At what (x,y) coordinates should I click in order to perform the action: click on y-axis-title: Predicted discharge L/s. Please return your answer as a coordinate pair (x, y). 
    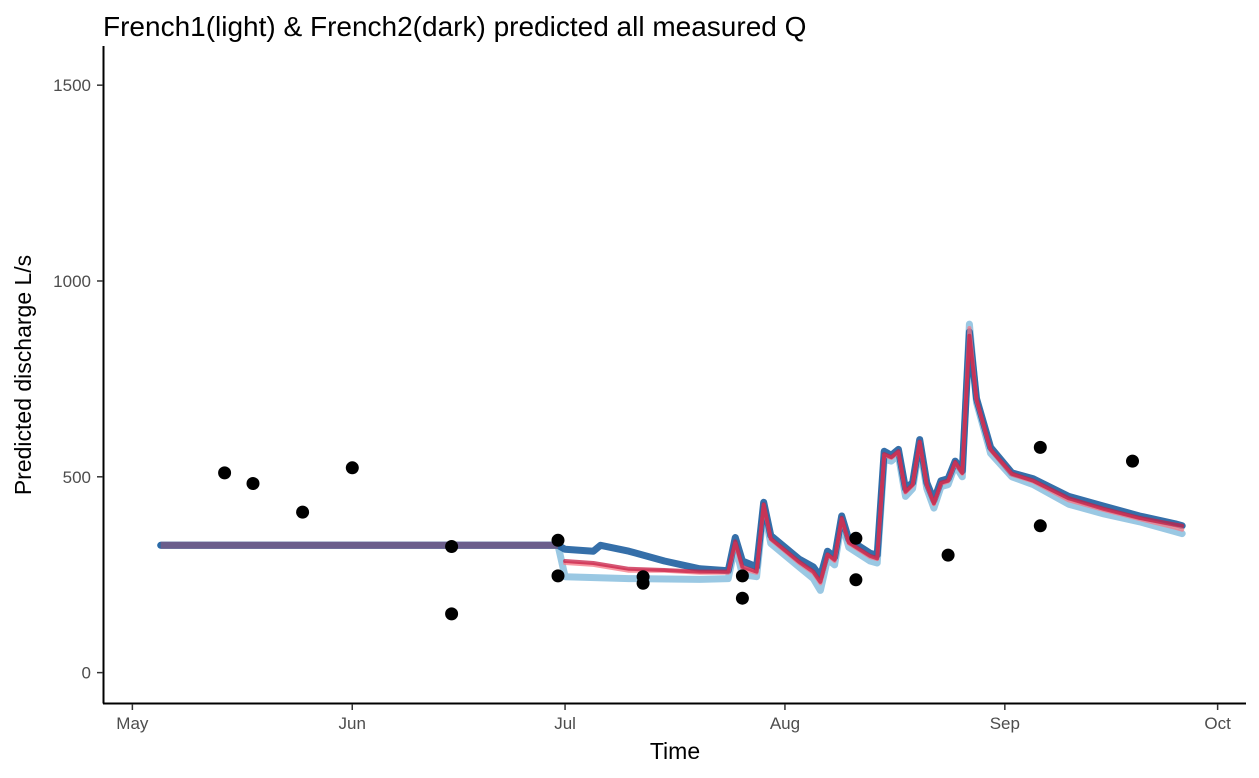
    Looking at the image, I should click on (23, 375).